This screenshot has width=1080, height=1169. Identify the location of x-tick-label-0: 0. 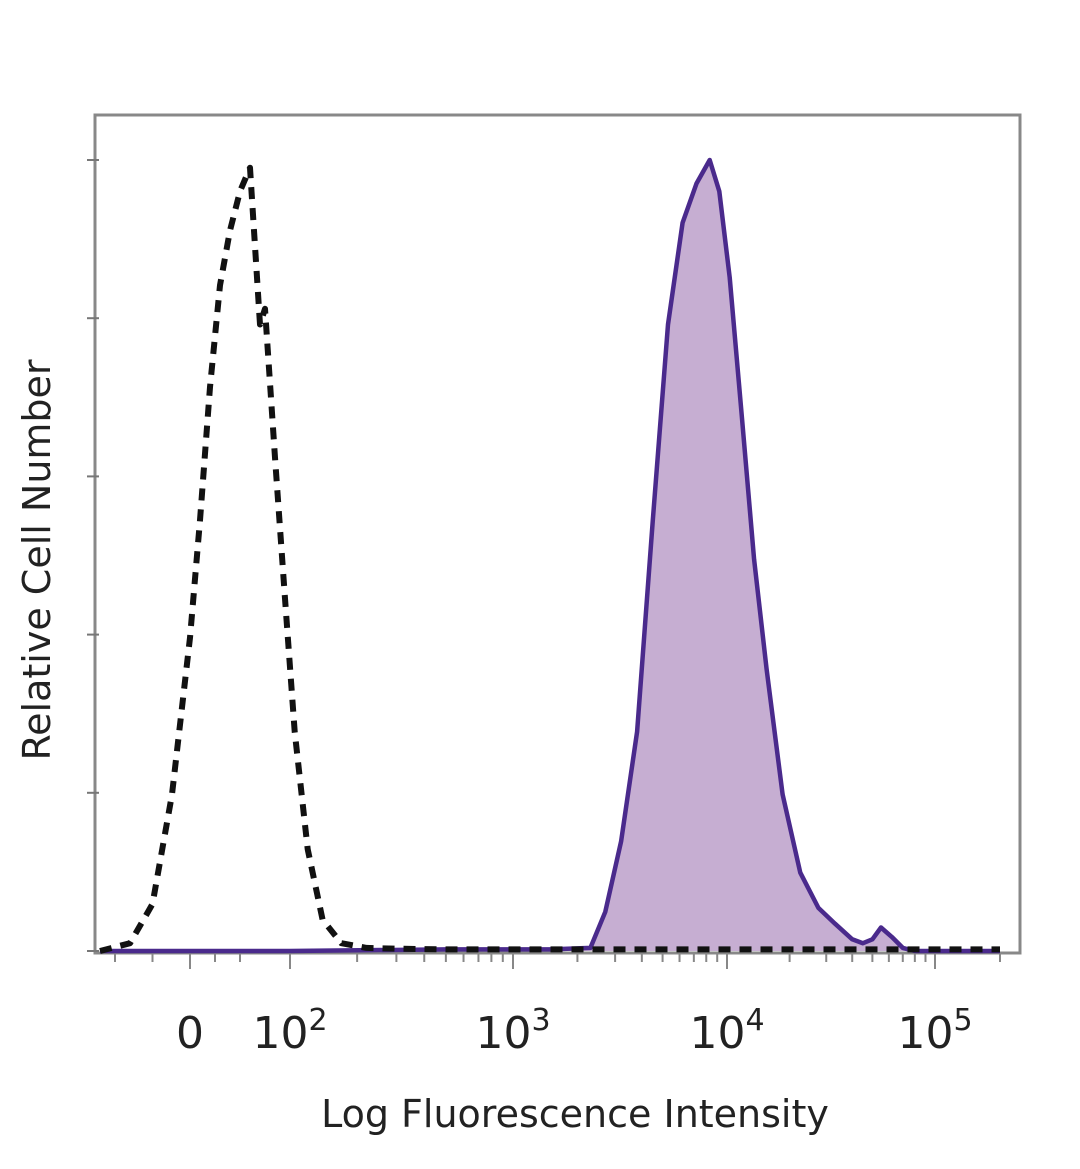
(190, 1033).